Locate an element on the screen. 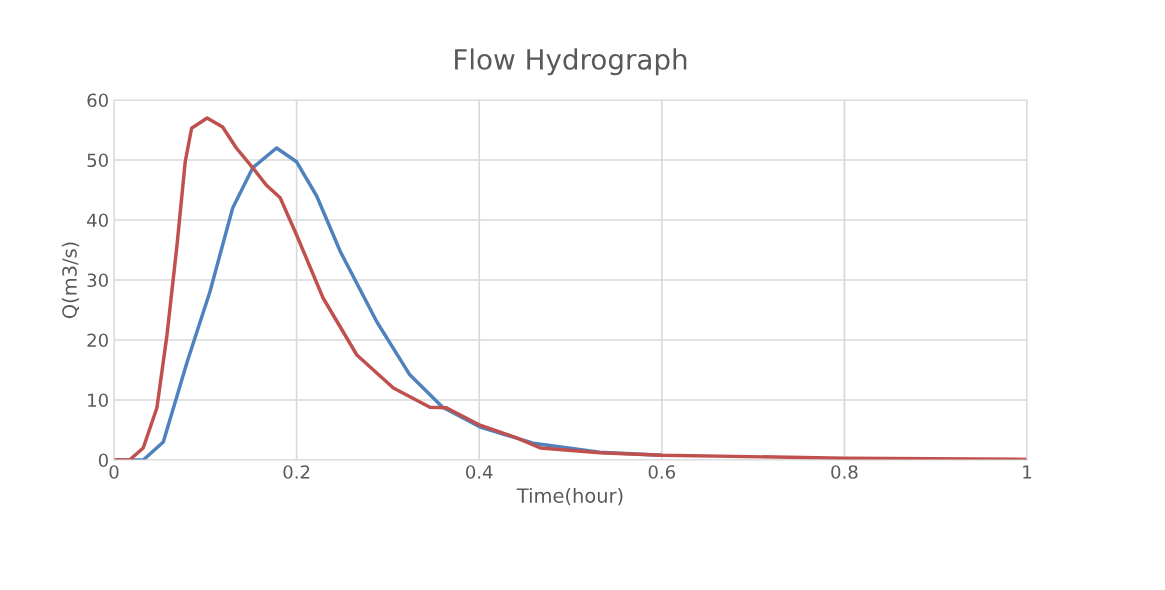 The image size is (1165, 590). y-axis-title: Q(m3/s) is located at coordinates (70, 280).